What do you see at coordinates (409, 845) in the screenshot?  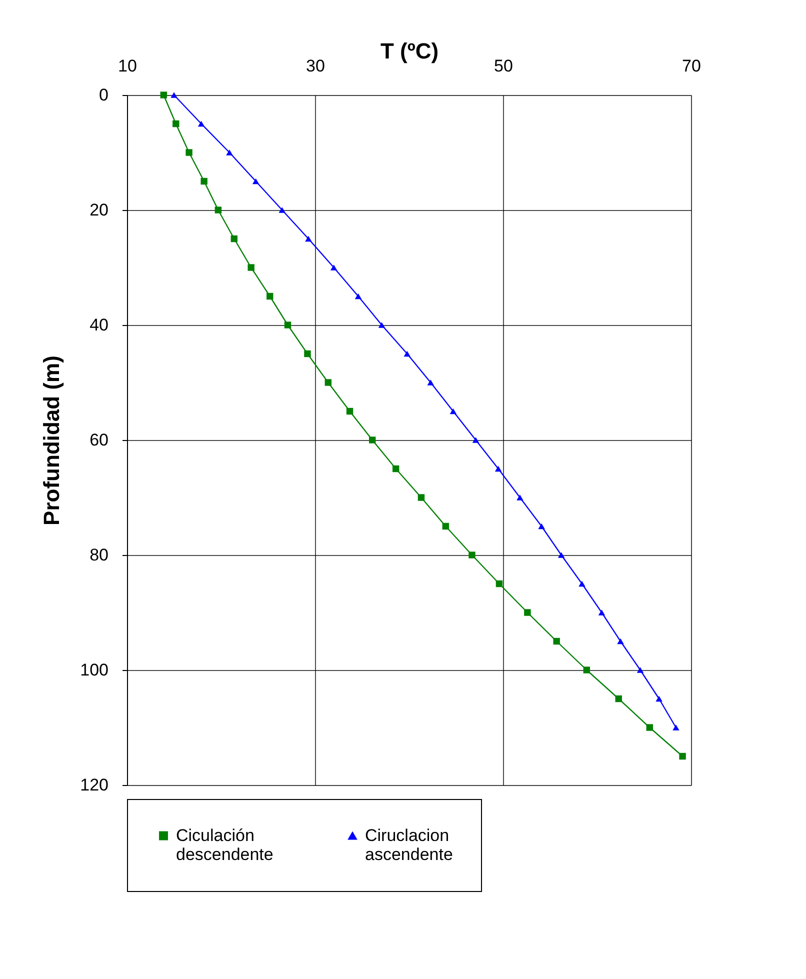 I see `legend-label: Ciruclacion ascendente` at bounding box center [409, 845].